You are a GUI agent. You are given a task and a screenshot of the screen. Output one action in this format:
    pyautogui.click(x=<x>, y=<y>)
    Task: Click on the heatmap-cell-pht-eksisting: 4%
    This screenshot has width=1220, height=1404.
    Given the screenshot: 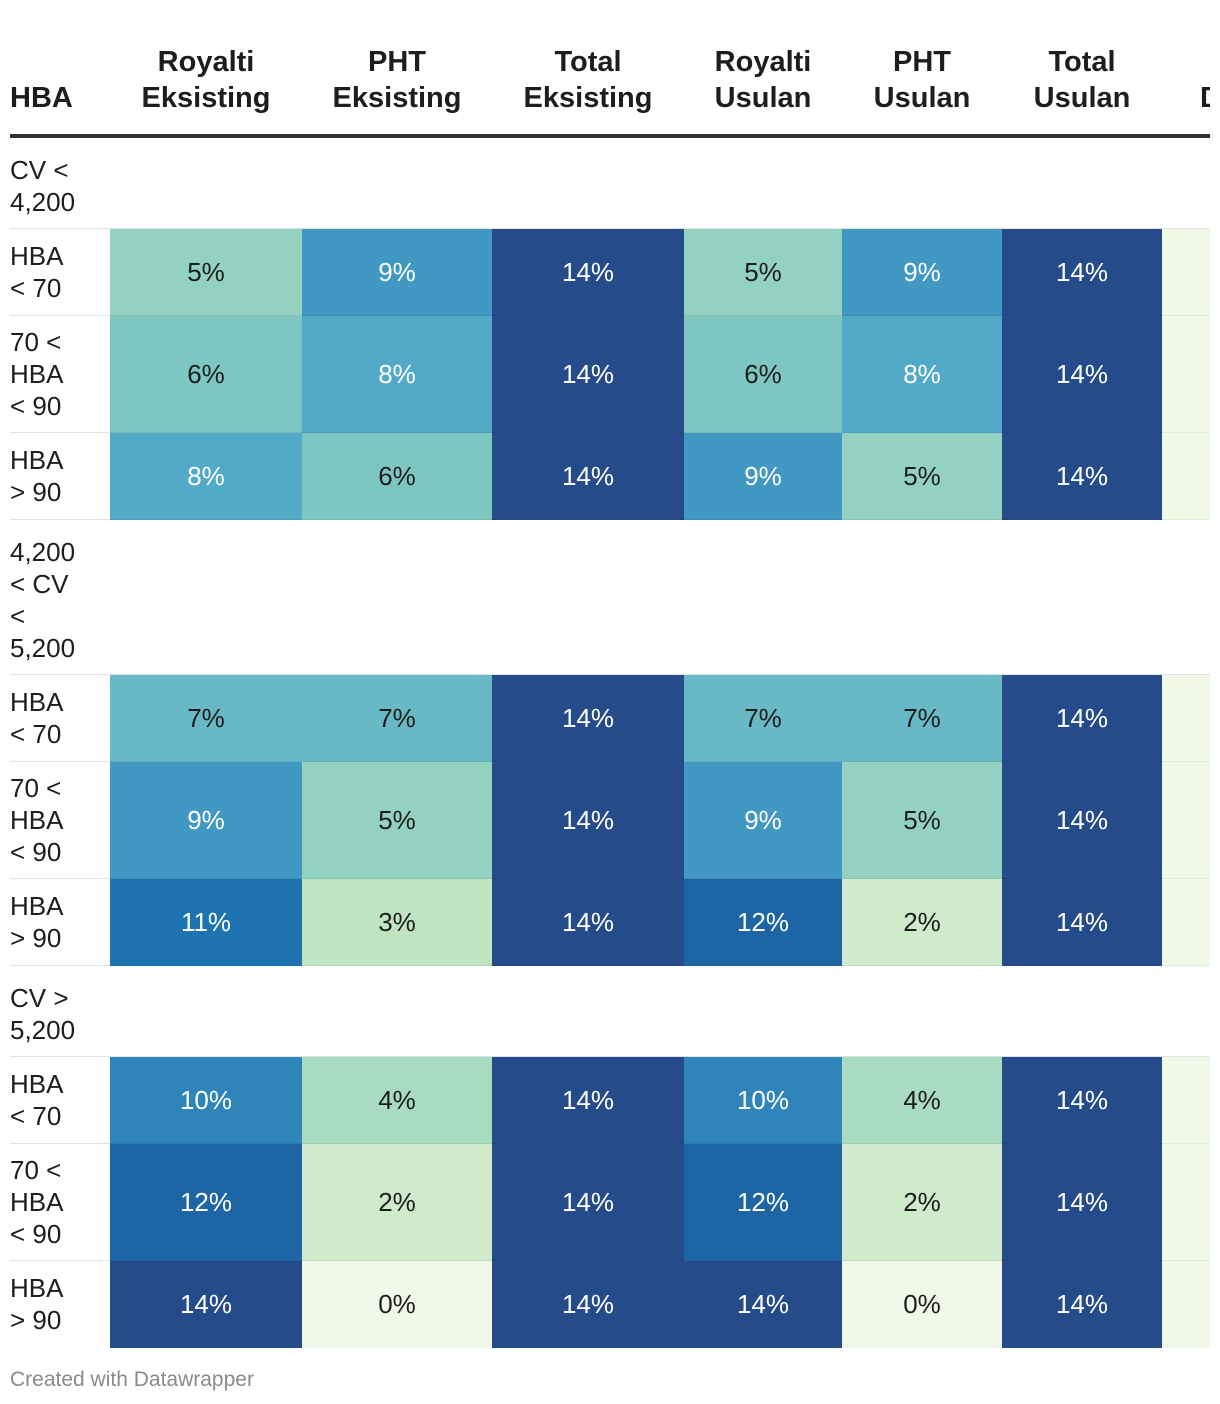 What is the action you would take?
    pyautogui.click(x=397, y=1100)
    